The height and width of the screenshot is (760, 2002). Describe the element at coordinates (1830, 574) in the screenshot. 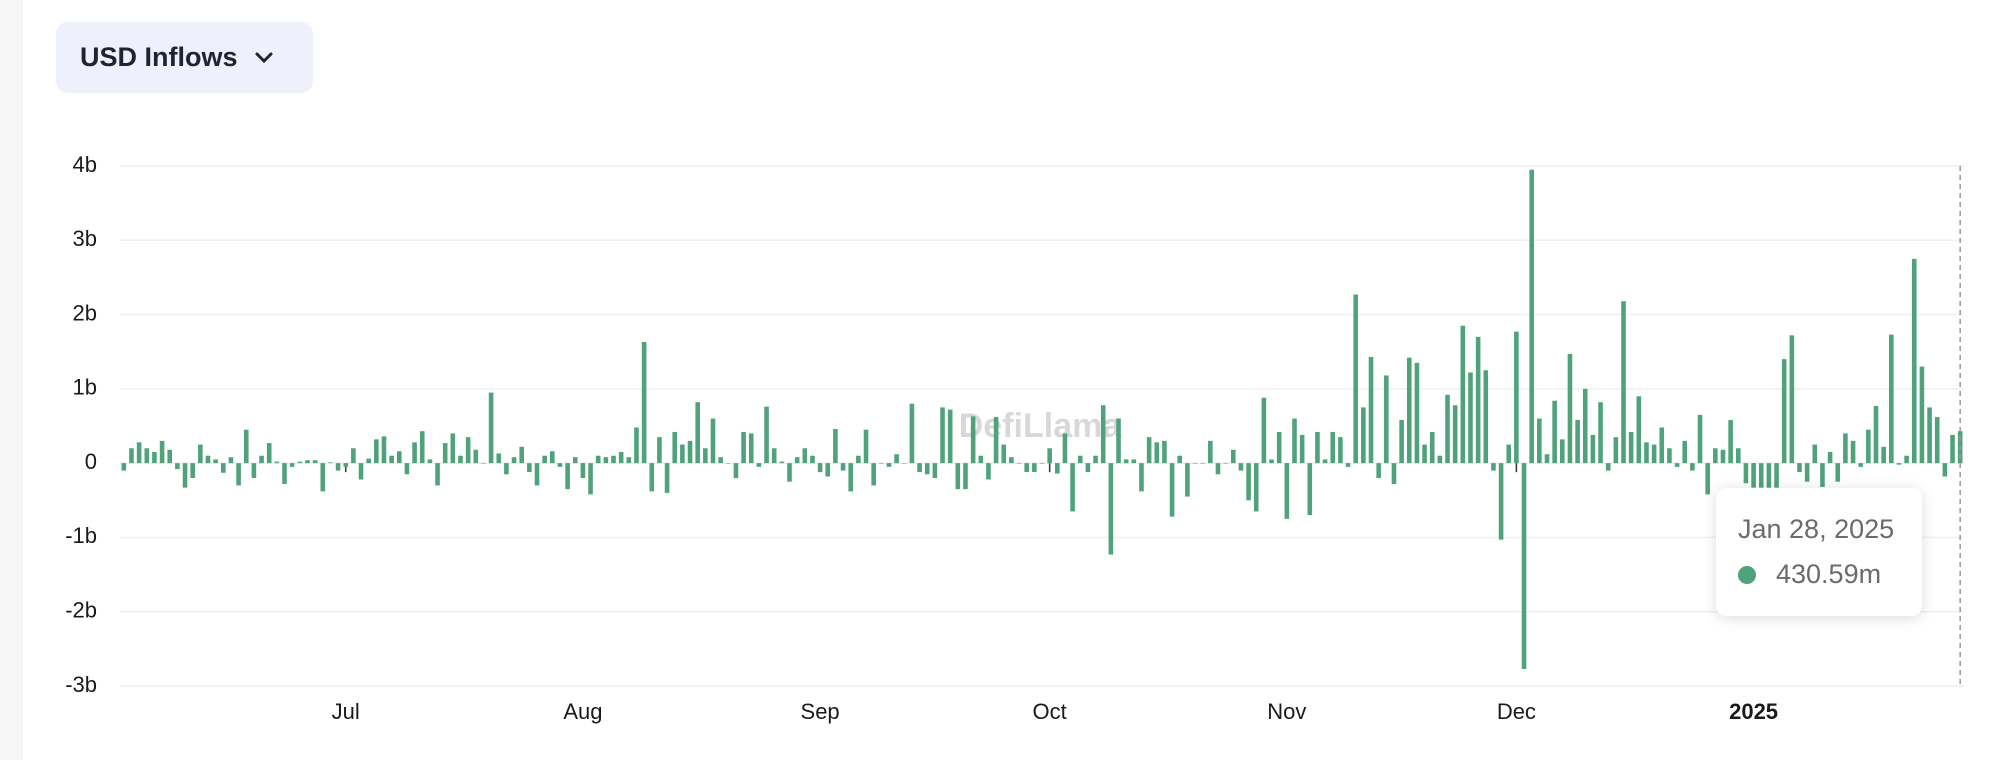

I see `tooltip-row: 430.59m` at that location.